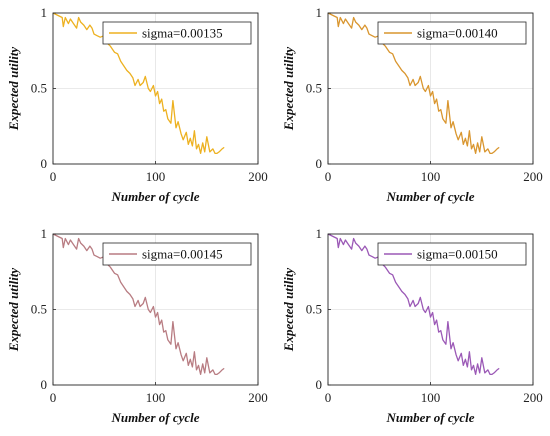 The image size is (550, 436). I want to click on legend: sigma=0.00135, so click(177, 33).